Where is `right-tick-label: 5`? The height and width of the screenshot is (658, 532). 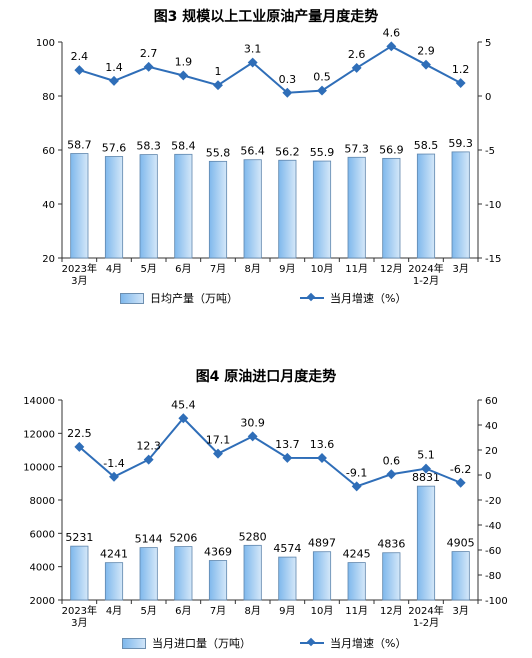 right-tick-label: 5 is located at coordinates (488, 43).